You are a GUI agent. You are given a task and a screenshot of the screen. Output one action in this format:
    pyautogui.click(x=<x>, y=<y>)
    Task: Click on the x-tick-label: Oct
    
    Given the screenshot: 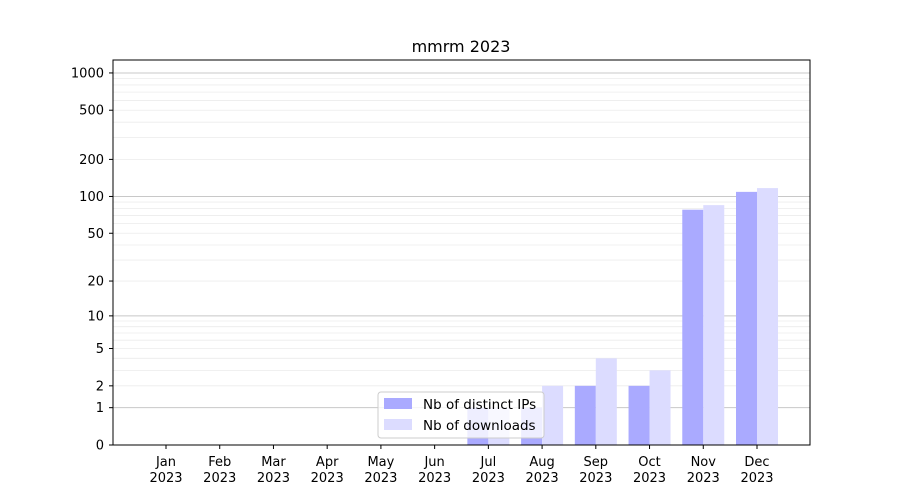 What is the action you would take?
    pyautogui.click(x=649, y=462)
    